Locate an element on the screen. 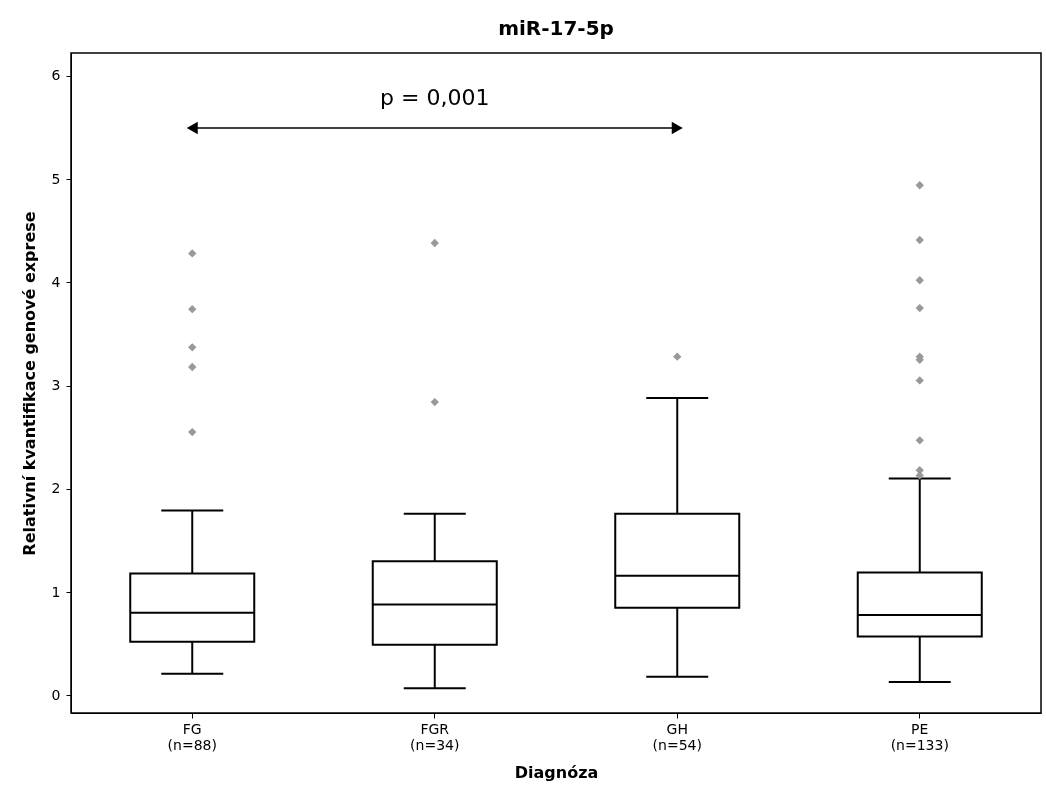 Image resolution: width=1046 pixels, height=800 pixels. x-tick-label: GH (n=54) is located at coordinates (677, 736).